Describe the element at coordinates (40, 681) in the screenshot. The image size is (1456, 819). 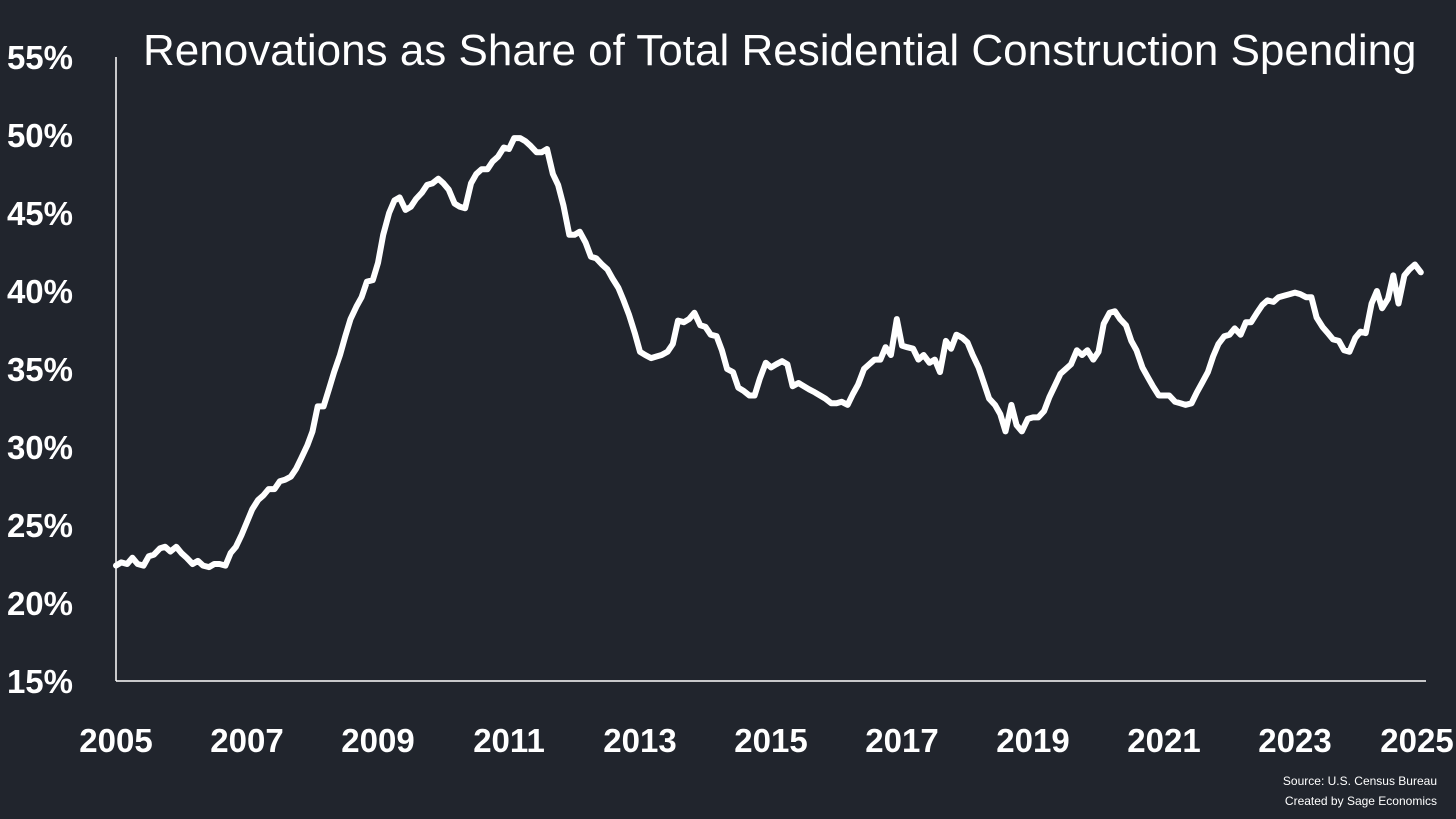
I see `y-tick-label: 15%` at that location.